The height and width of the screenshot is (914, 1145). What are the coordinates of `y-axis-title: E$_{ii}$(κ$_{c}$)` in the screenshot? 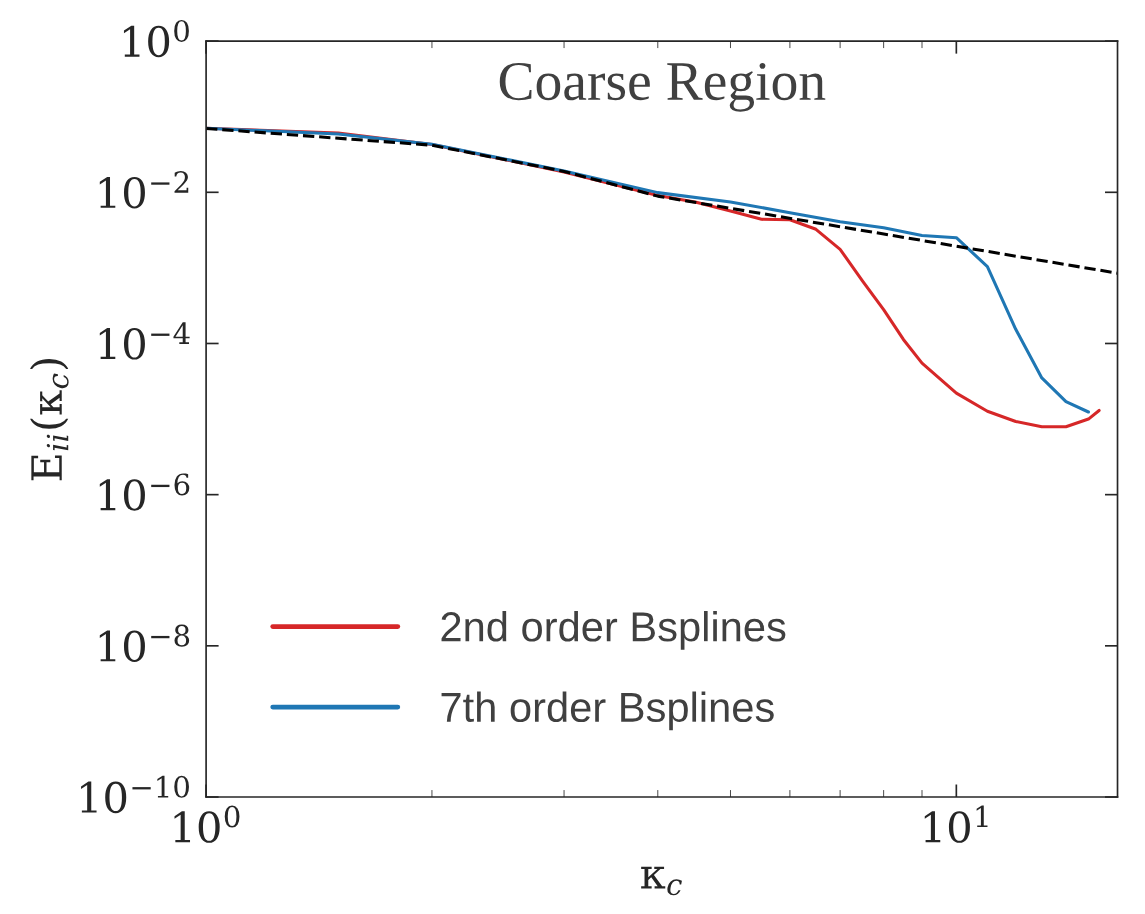 It's located at (49, 420).